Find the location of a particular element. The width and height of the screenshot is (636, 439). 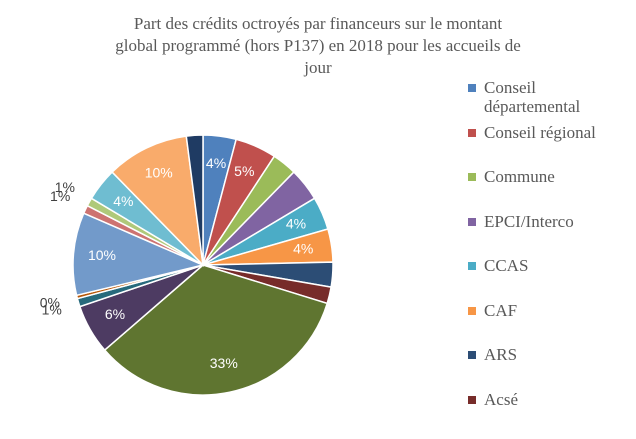

legend-label: Acsé is located at coordinates (501, 399).